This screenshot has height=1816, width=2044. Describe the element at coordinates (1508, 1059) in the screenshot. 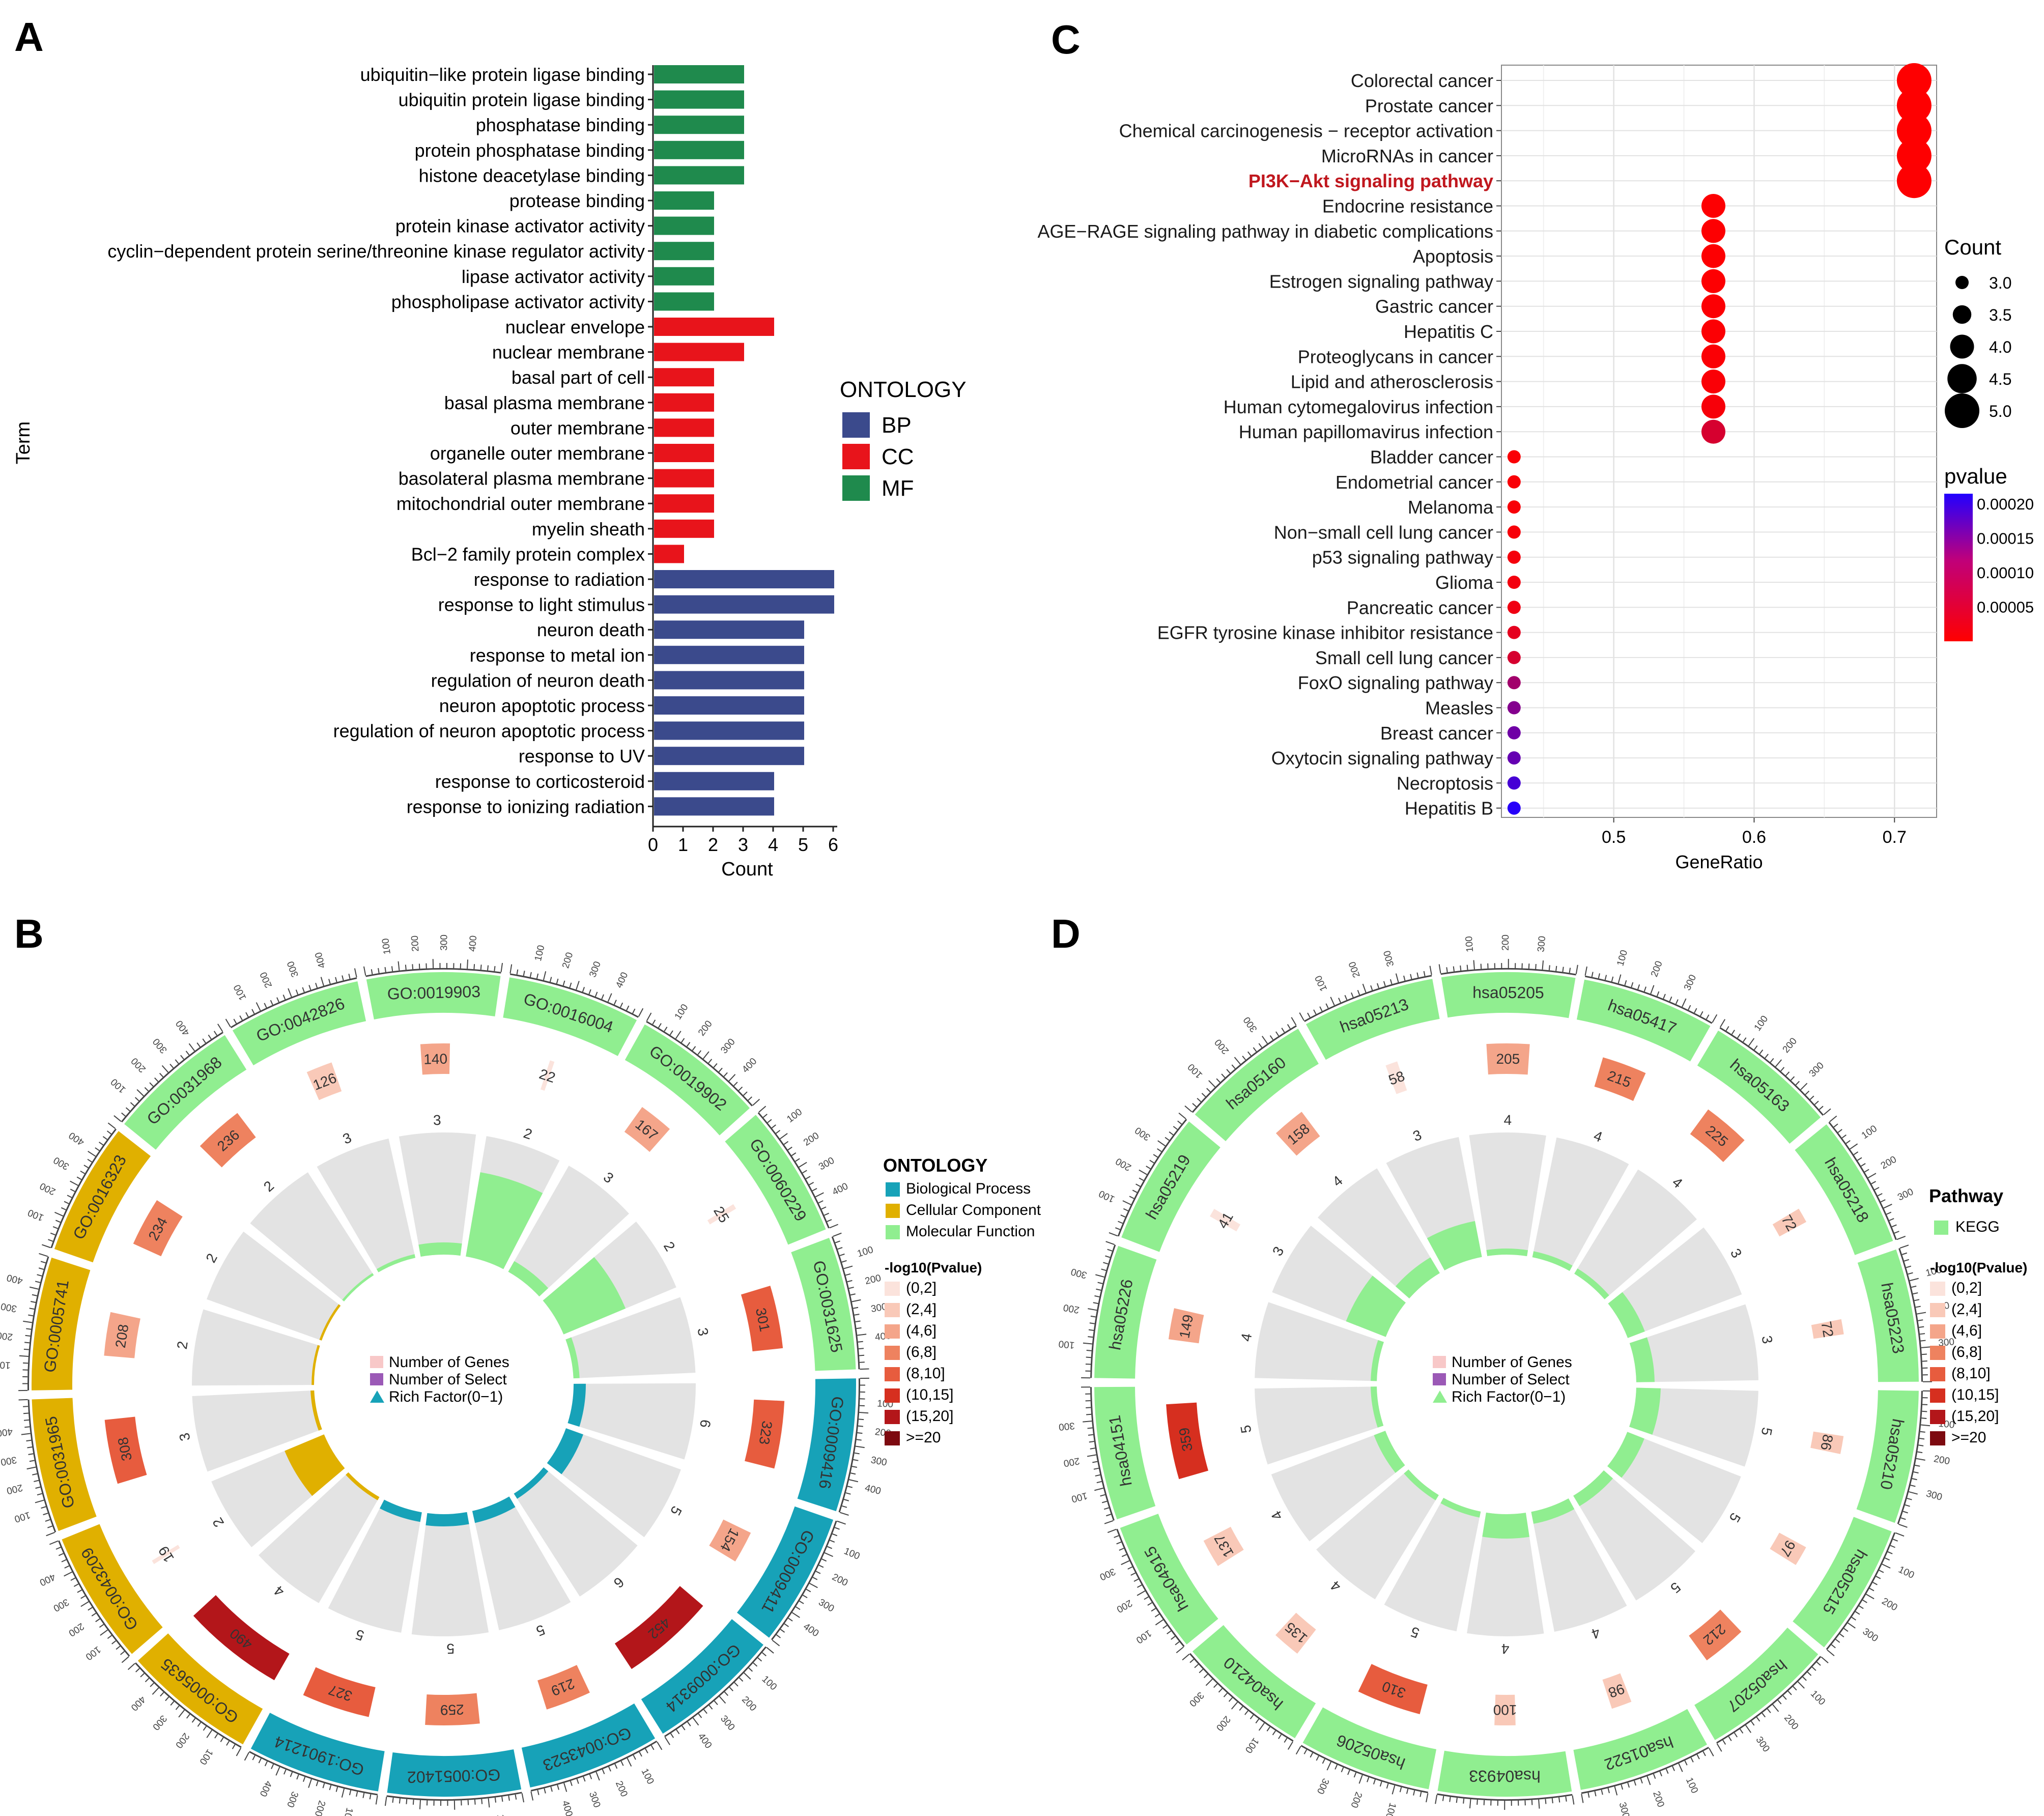

I see `genes-count-label: 205` at that location.